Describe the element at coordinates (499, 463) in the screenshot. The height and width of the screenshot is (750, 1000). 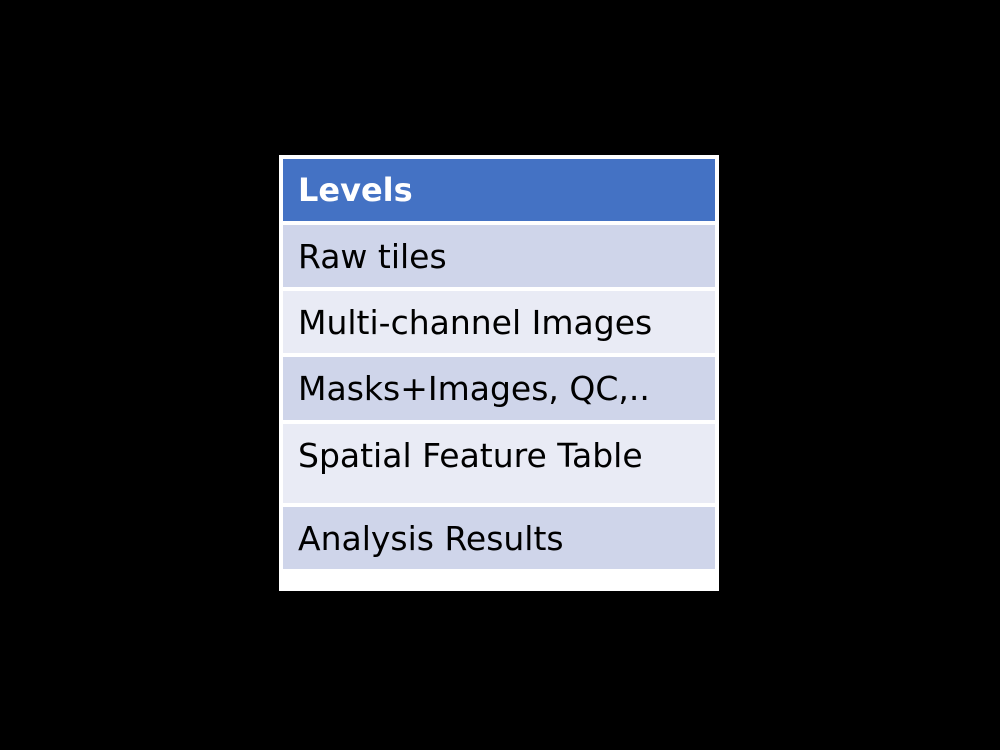
I see `table-row-spatial-feature-table: Spatial Feature Table` at that location.